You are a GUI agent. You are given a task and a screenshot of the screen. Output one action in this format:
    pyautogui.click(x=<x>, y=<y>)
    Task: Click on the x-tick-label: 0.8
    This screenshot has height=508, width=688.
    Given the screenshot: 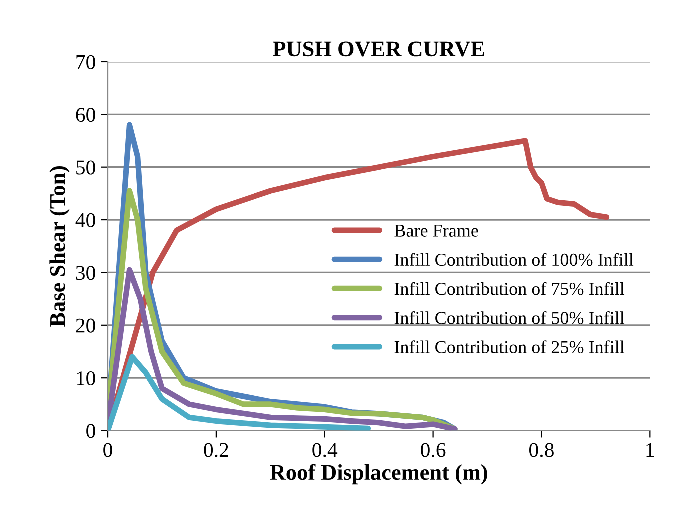 What is the action you would take?
    pyautogui.click(x=542, y=450)
    